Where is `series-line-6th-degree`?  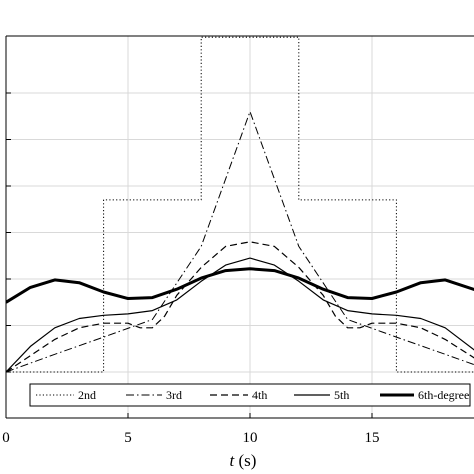
series-line-6th-degree is located at coordinates (240, 285).